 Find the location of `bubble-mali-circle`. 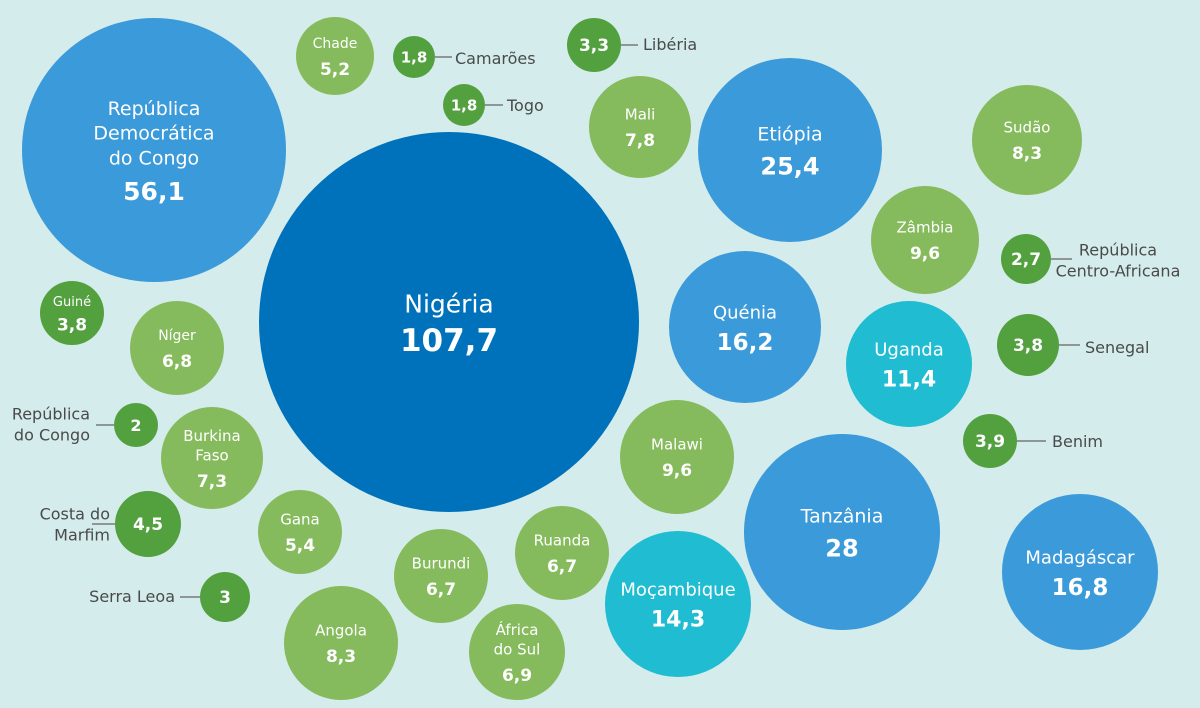

bubble-mali-circle is located at coordinates (640, 127).